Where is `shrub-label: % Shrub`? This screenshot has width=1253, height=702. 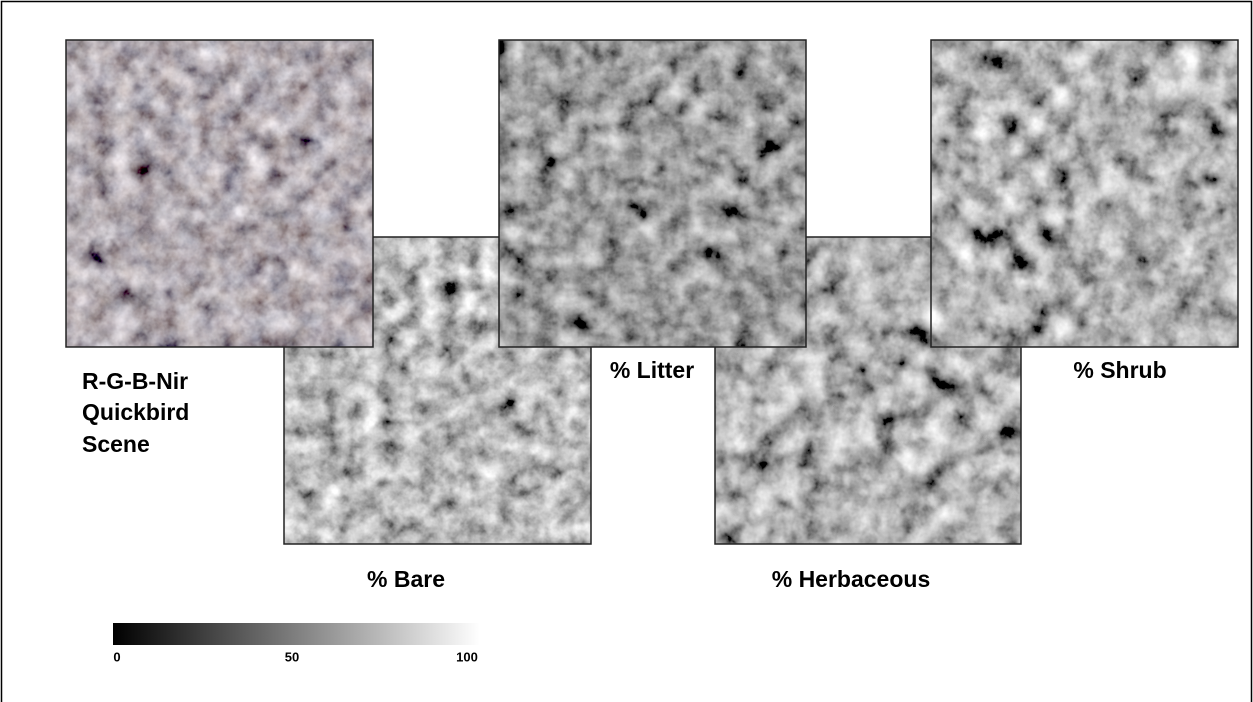 shrub-label: % Shrub is located at coordinates (1119, 370).